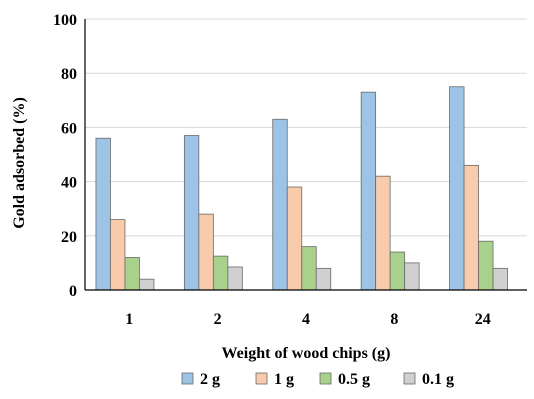 This screenshot has height=399, width=534. What do you see at coordinates (483, 319) in the screenshot?
I see `x-tick-label: 24` at bounding box center [483, 319].